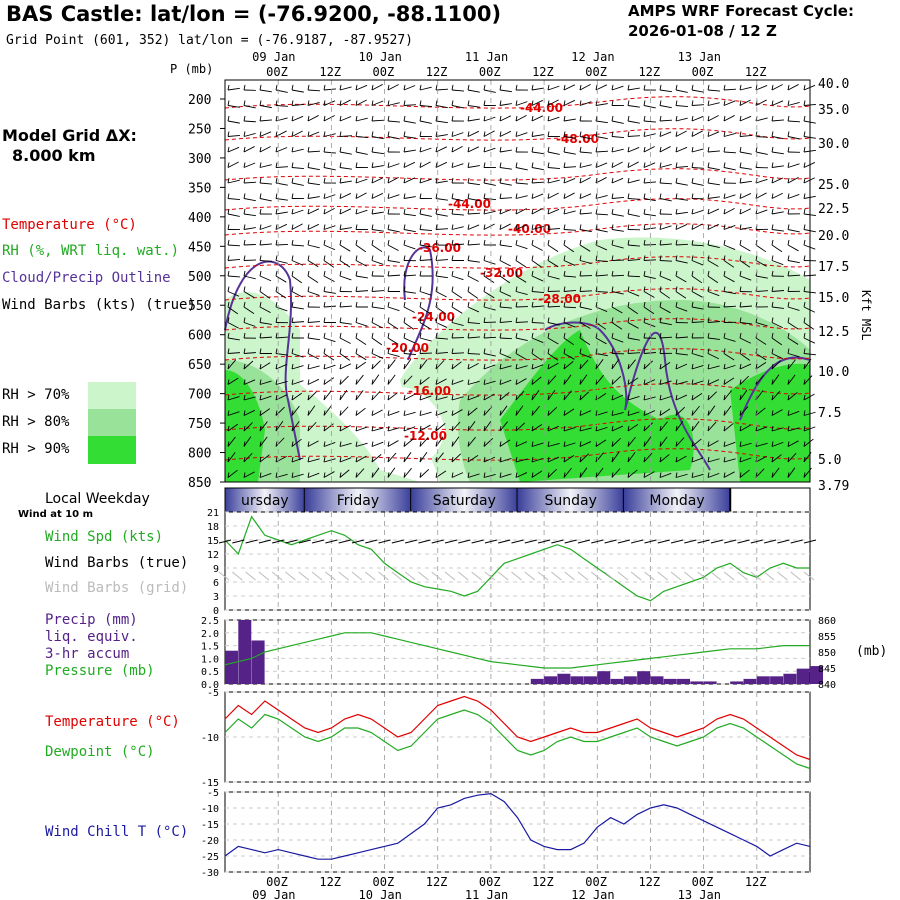  I want to click on pressure-legend: Pressure (mb), so click(100, 671).